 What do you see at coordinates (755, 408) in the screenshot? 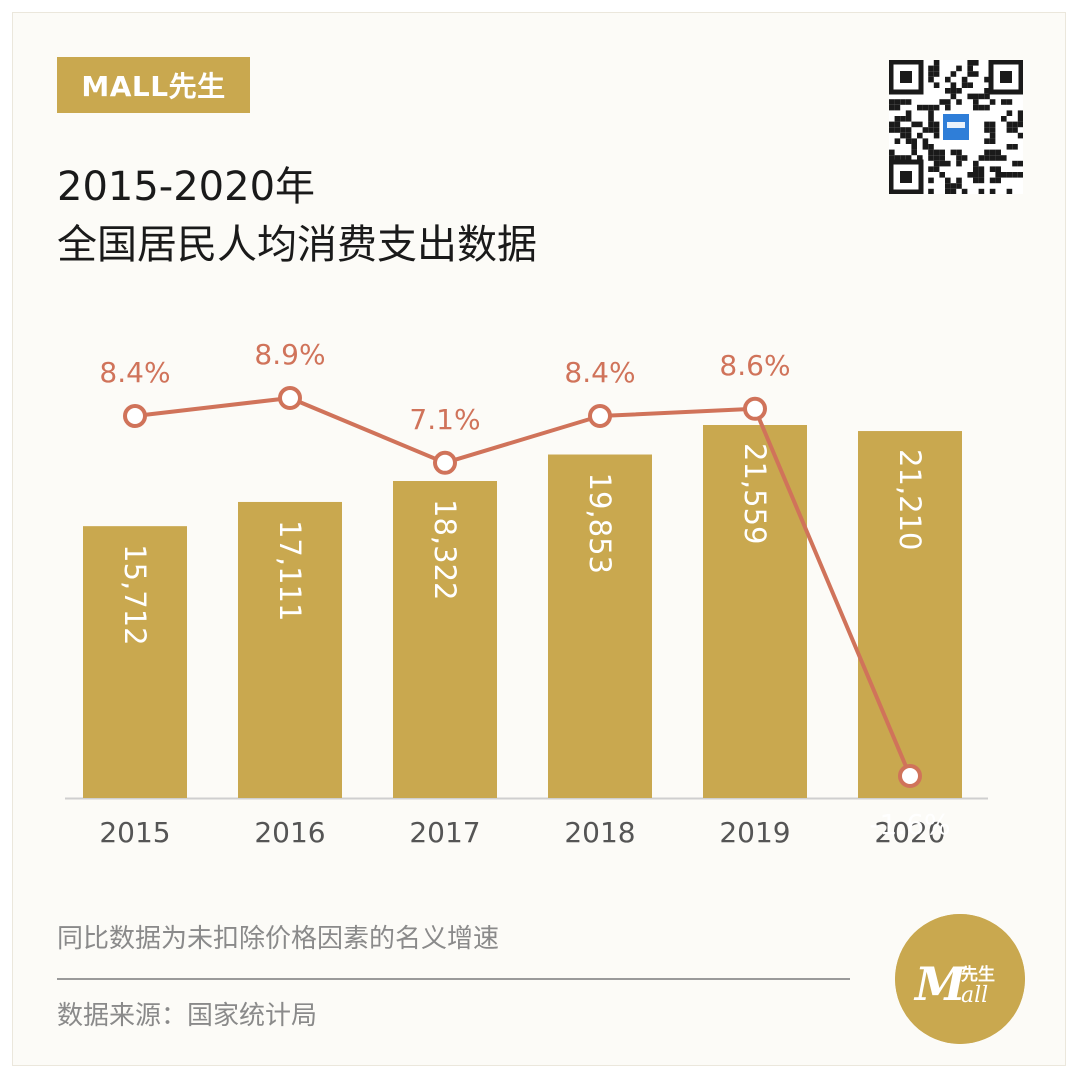
I see `growth-point-2019` at bounding box center [755, 408].